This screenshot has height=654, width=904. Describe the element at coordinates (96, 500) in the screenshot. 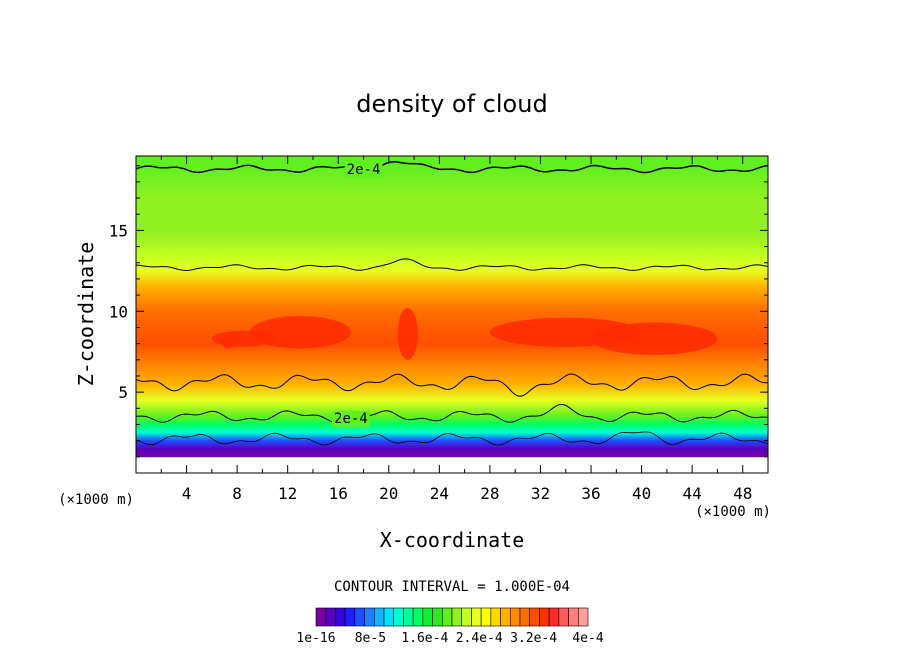

I see `x-unit-left: (×1000 m)` at that location.